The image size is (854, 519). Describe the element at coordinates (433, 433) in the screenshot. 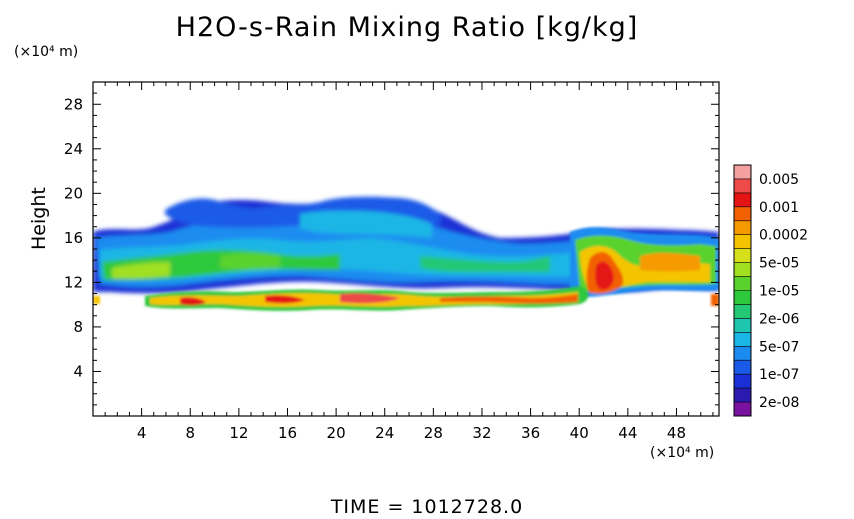

I see `x-tick-label: 28` at that location.